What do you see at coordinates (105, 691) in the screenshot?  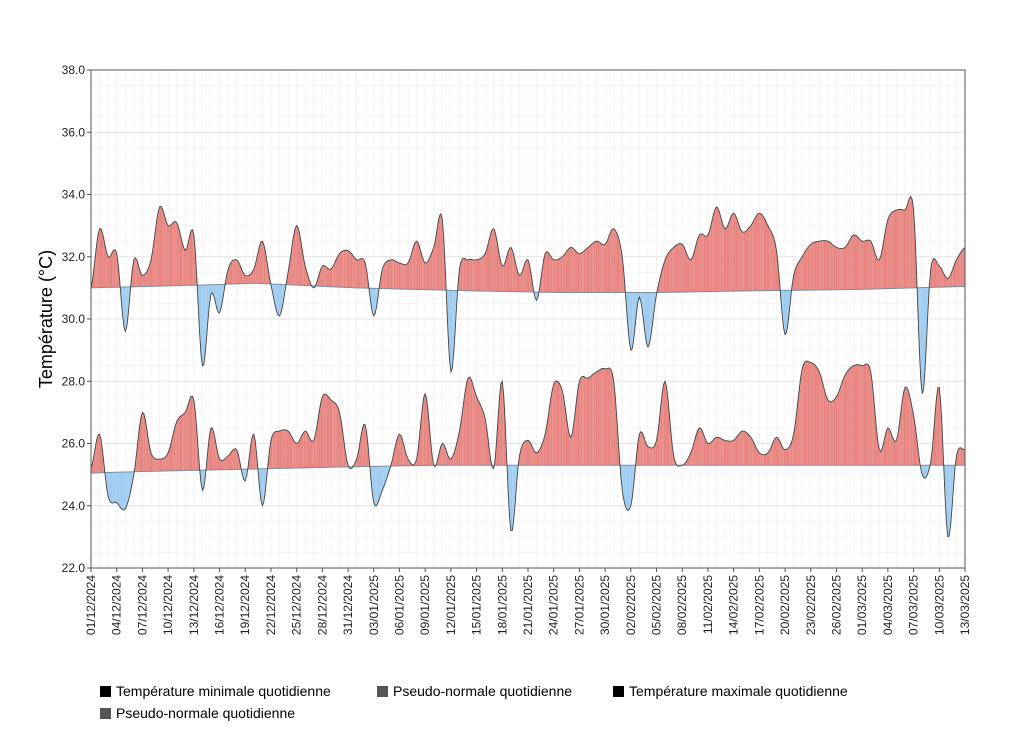 I see `legend-swatch-min` at bounding box center [105, 691].